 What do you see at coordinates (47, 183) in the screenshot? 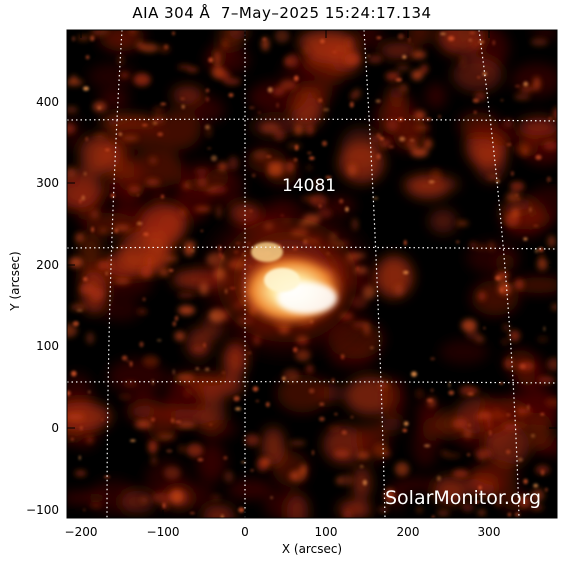
I see `y-tick-label: 300` at bounding box center [47, 183].